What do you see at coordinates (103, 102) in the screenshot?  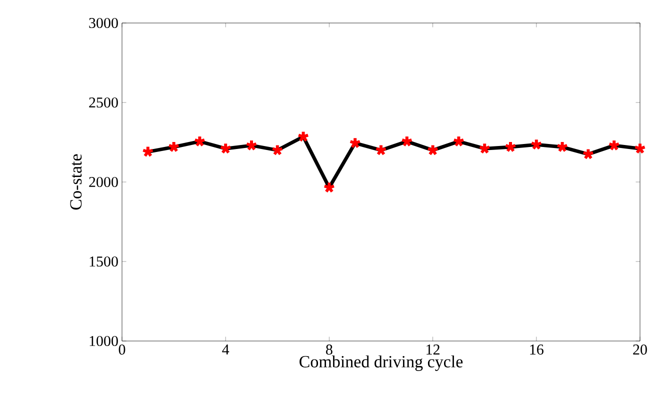 I see `y-tick-label: 2500` at bounding box center [103, 102].